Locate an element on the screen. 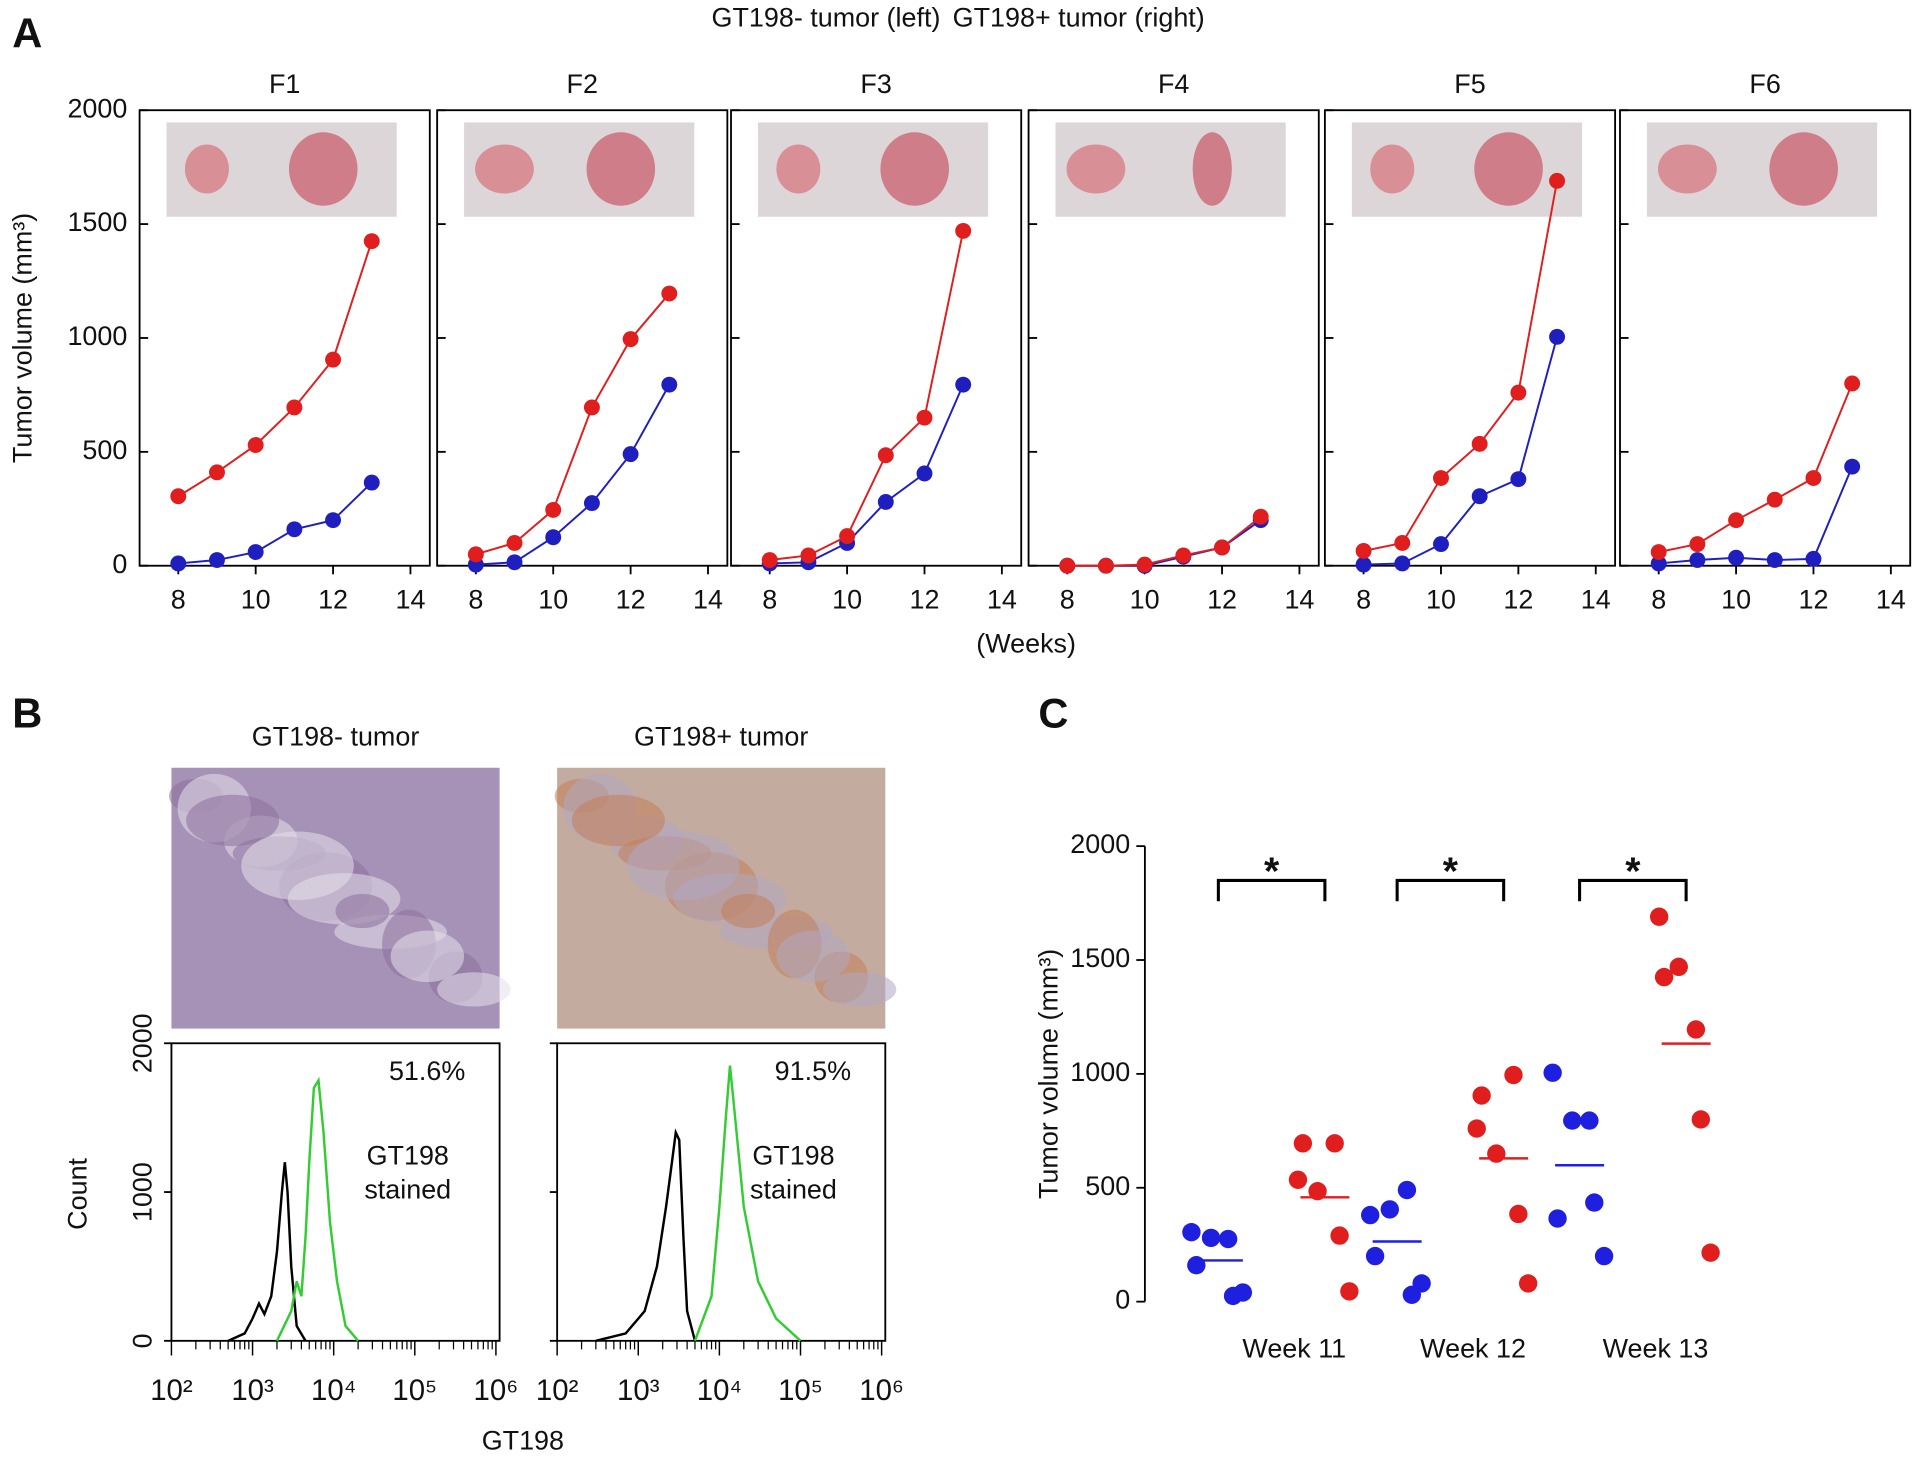 This screenshot has width=1920, height=1459. y-tick-label: 0 is located at coordinates (119, 564).